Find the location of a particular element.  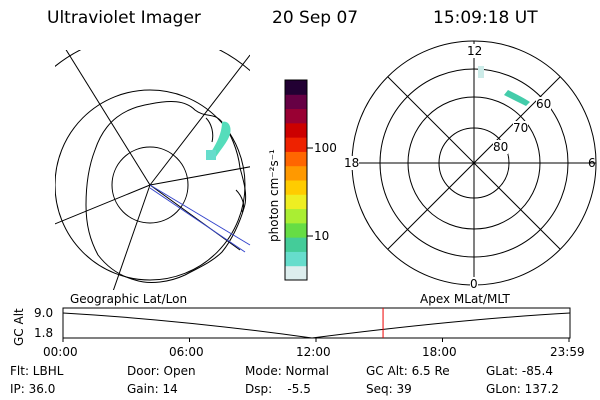

gc-alt-info: GC Alt: 6.5 Re is located at coordinates (408, 371).